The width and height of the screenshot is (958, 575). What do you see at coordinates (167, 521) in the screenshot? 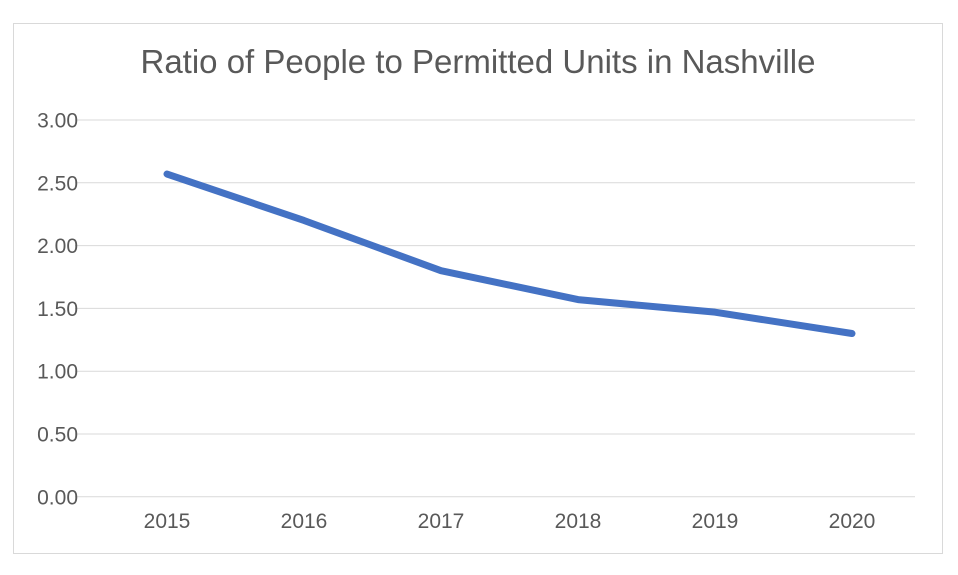
I see `x-axis-tick-label: 2015` at bounding box center [167, 521].